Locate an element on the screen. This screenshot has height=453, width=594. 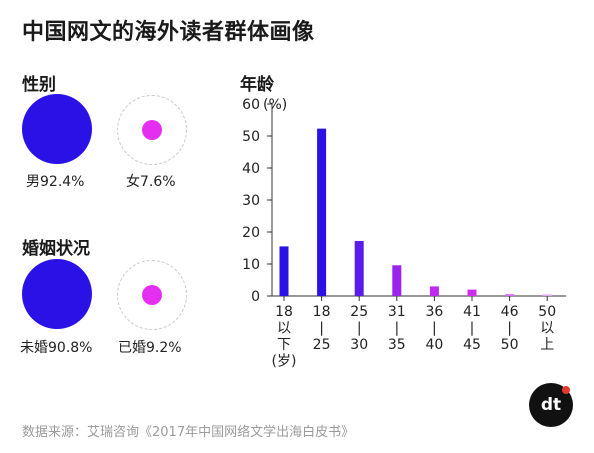
y-tick-label: 40 is located at coordinates (251, 169).